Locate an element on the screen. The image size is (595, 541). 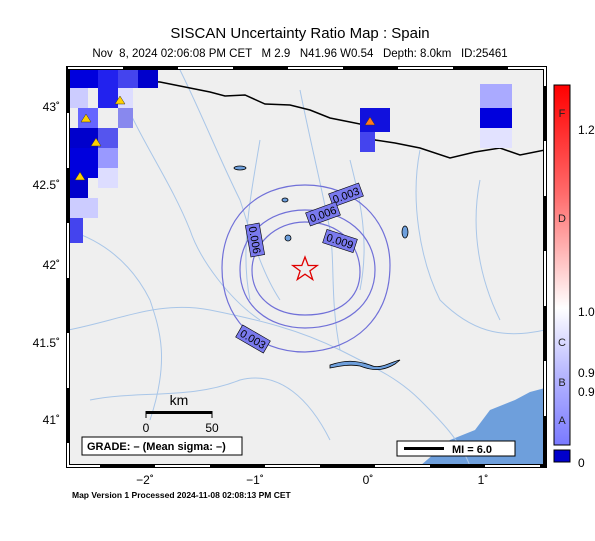
colorbar-bottom-swatch is located at coordinates (562, 456).